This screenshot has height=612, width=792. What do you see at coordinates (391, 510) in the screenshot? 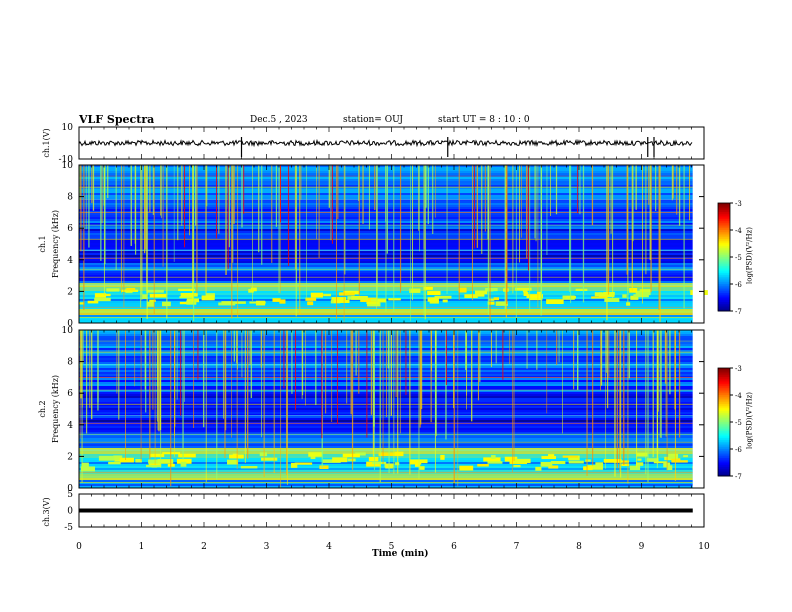
I see `ch3-waveform-panel` at bounding box center [391, 510].